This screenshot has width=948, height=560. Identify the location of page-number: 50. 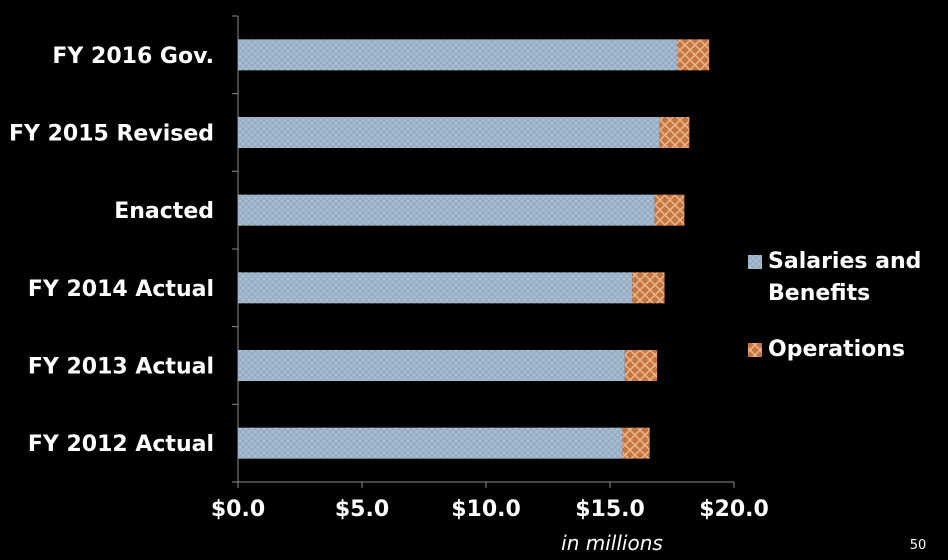
(918, 545).